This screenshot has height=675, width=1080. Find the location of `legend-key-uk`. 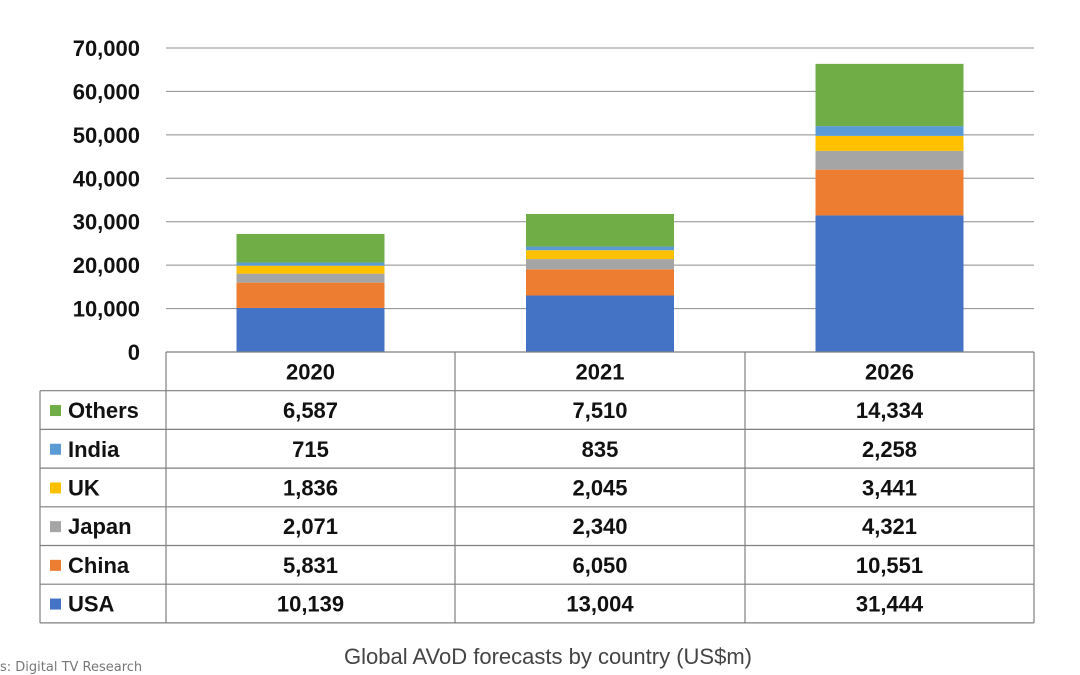

legend-key-uk is located at coordinates (55, 488).